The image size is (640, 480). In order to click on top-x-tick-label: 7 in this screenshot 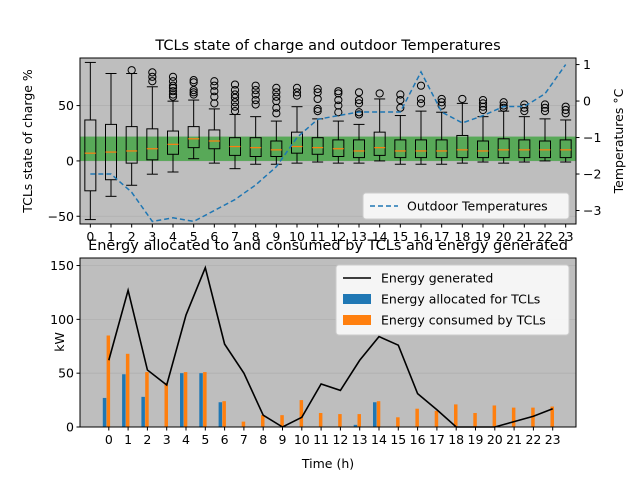, I will do `click(235, 236)`.